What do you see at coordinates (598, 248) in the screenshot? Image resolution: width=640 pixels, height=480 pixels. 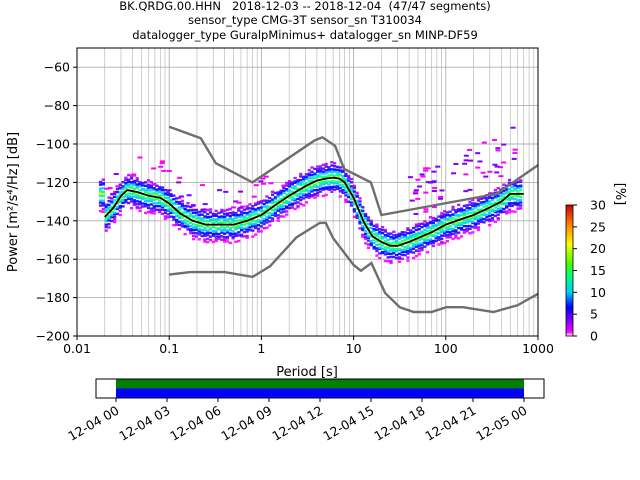 I see `colorbar-tick-label: 20` at bounding box center [598, 248].